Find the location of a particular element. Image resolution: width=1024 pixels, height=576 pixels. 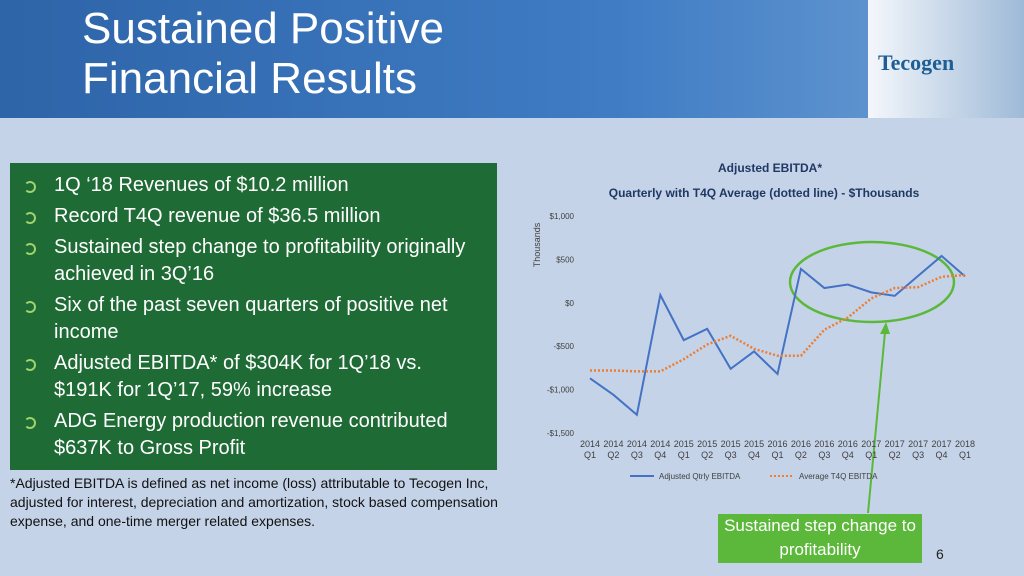

bullet: 1Q ‘18 Revenues of $10.2 million is located at coordinates (250, 185).